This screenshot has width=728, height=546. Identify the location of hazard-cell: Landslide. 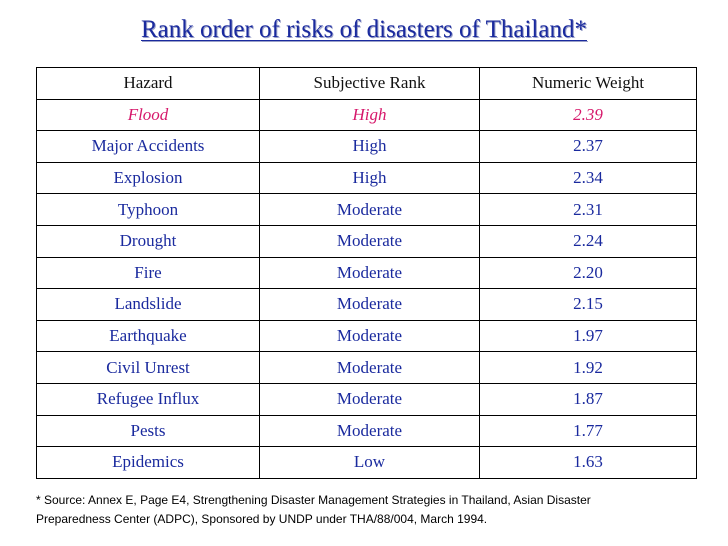
(148, 304).